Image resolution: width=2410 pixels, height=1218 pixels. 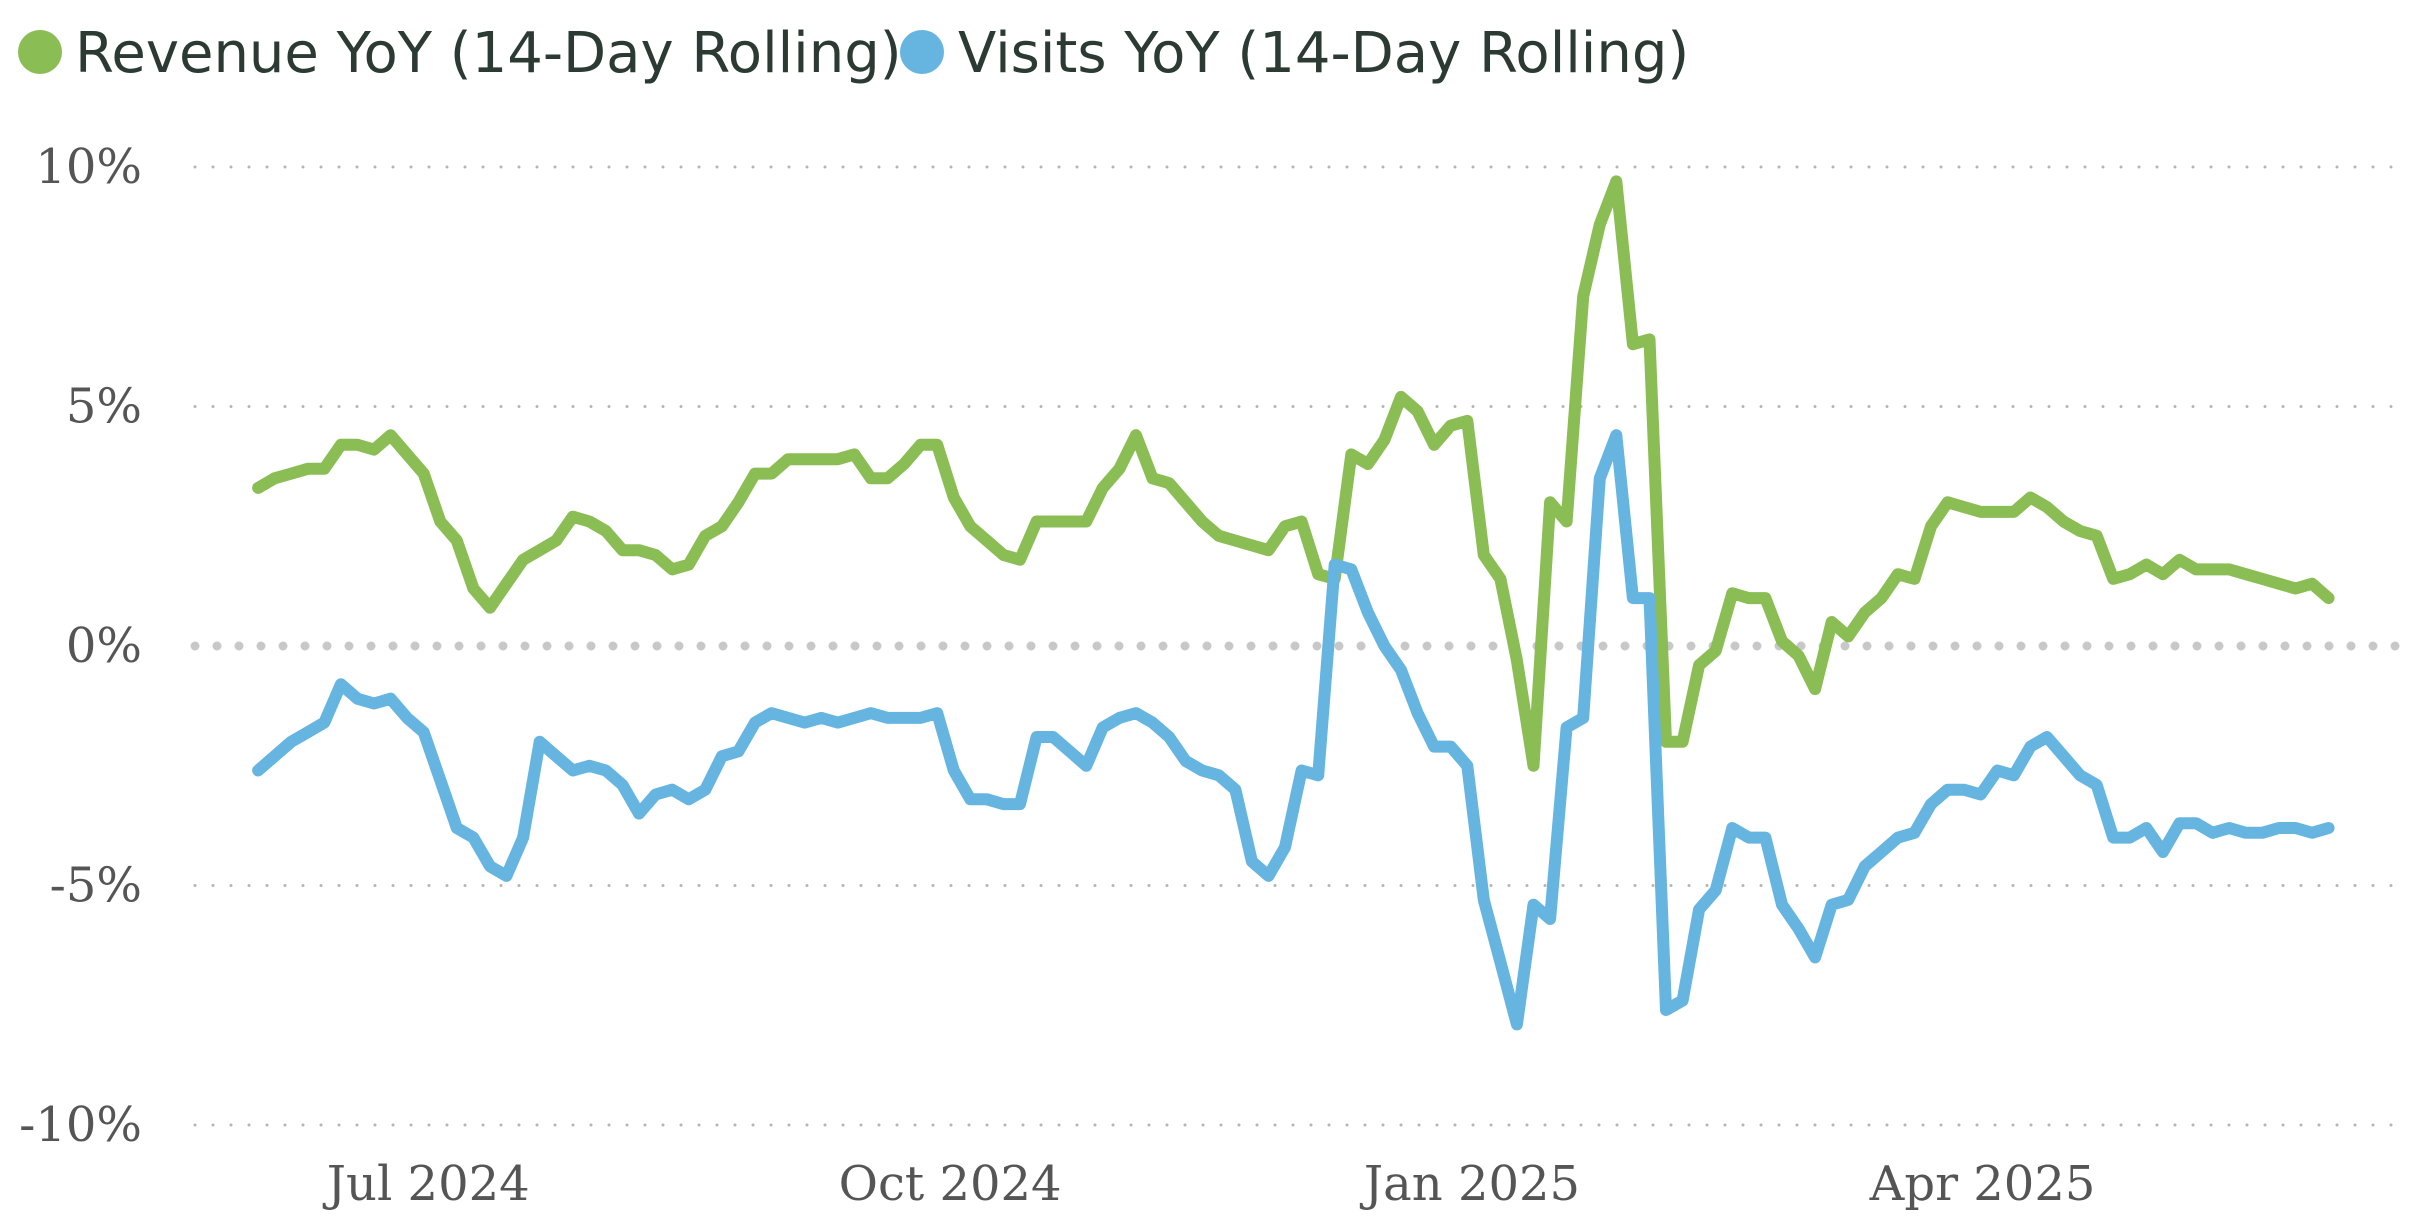 I want to click on legend-label-revenue: Revenue YoY (14-Day Rolling), so click(x=488, y=53).